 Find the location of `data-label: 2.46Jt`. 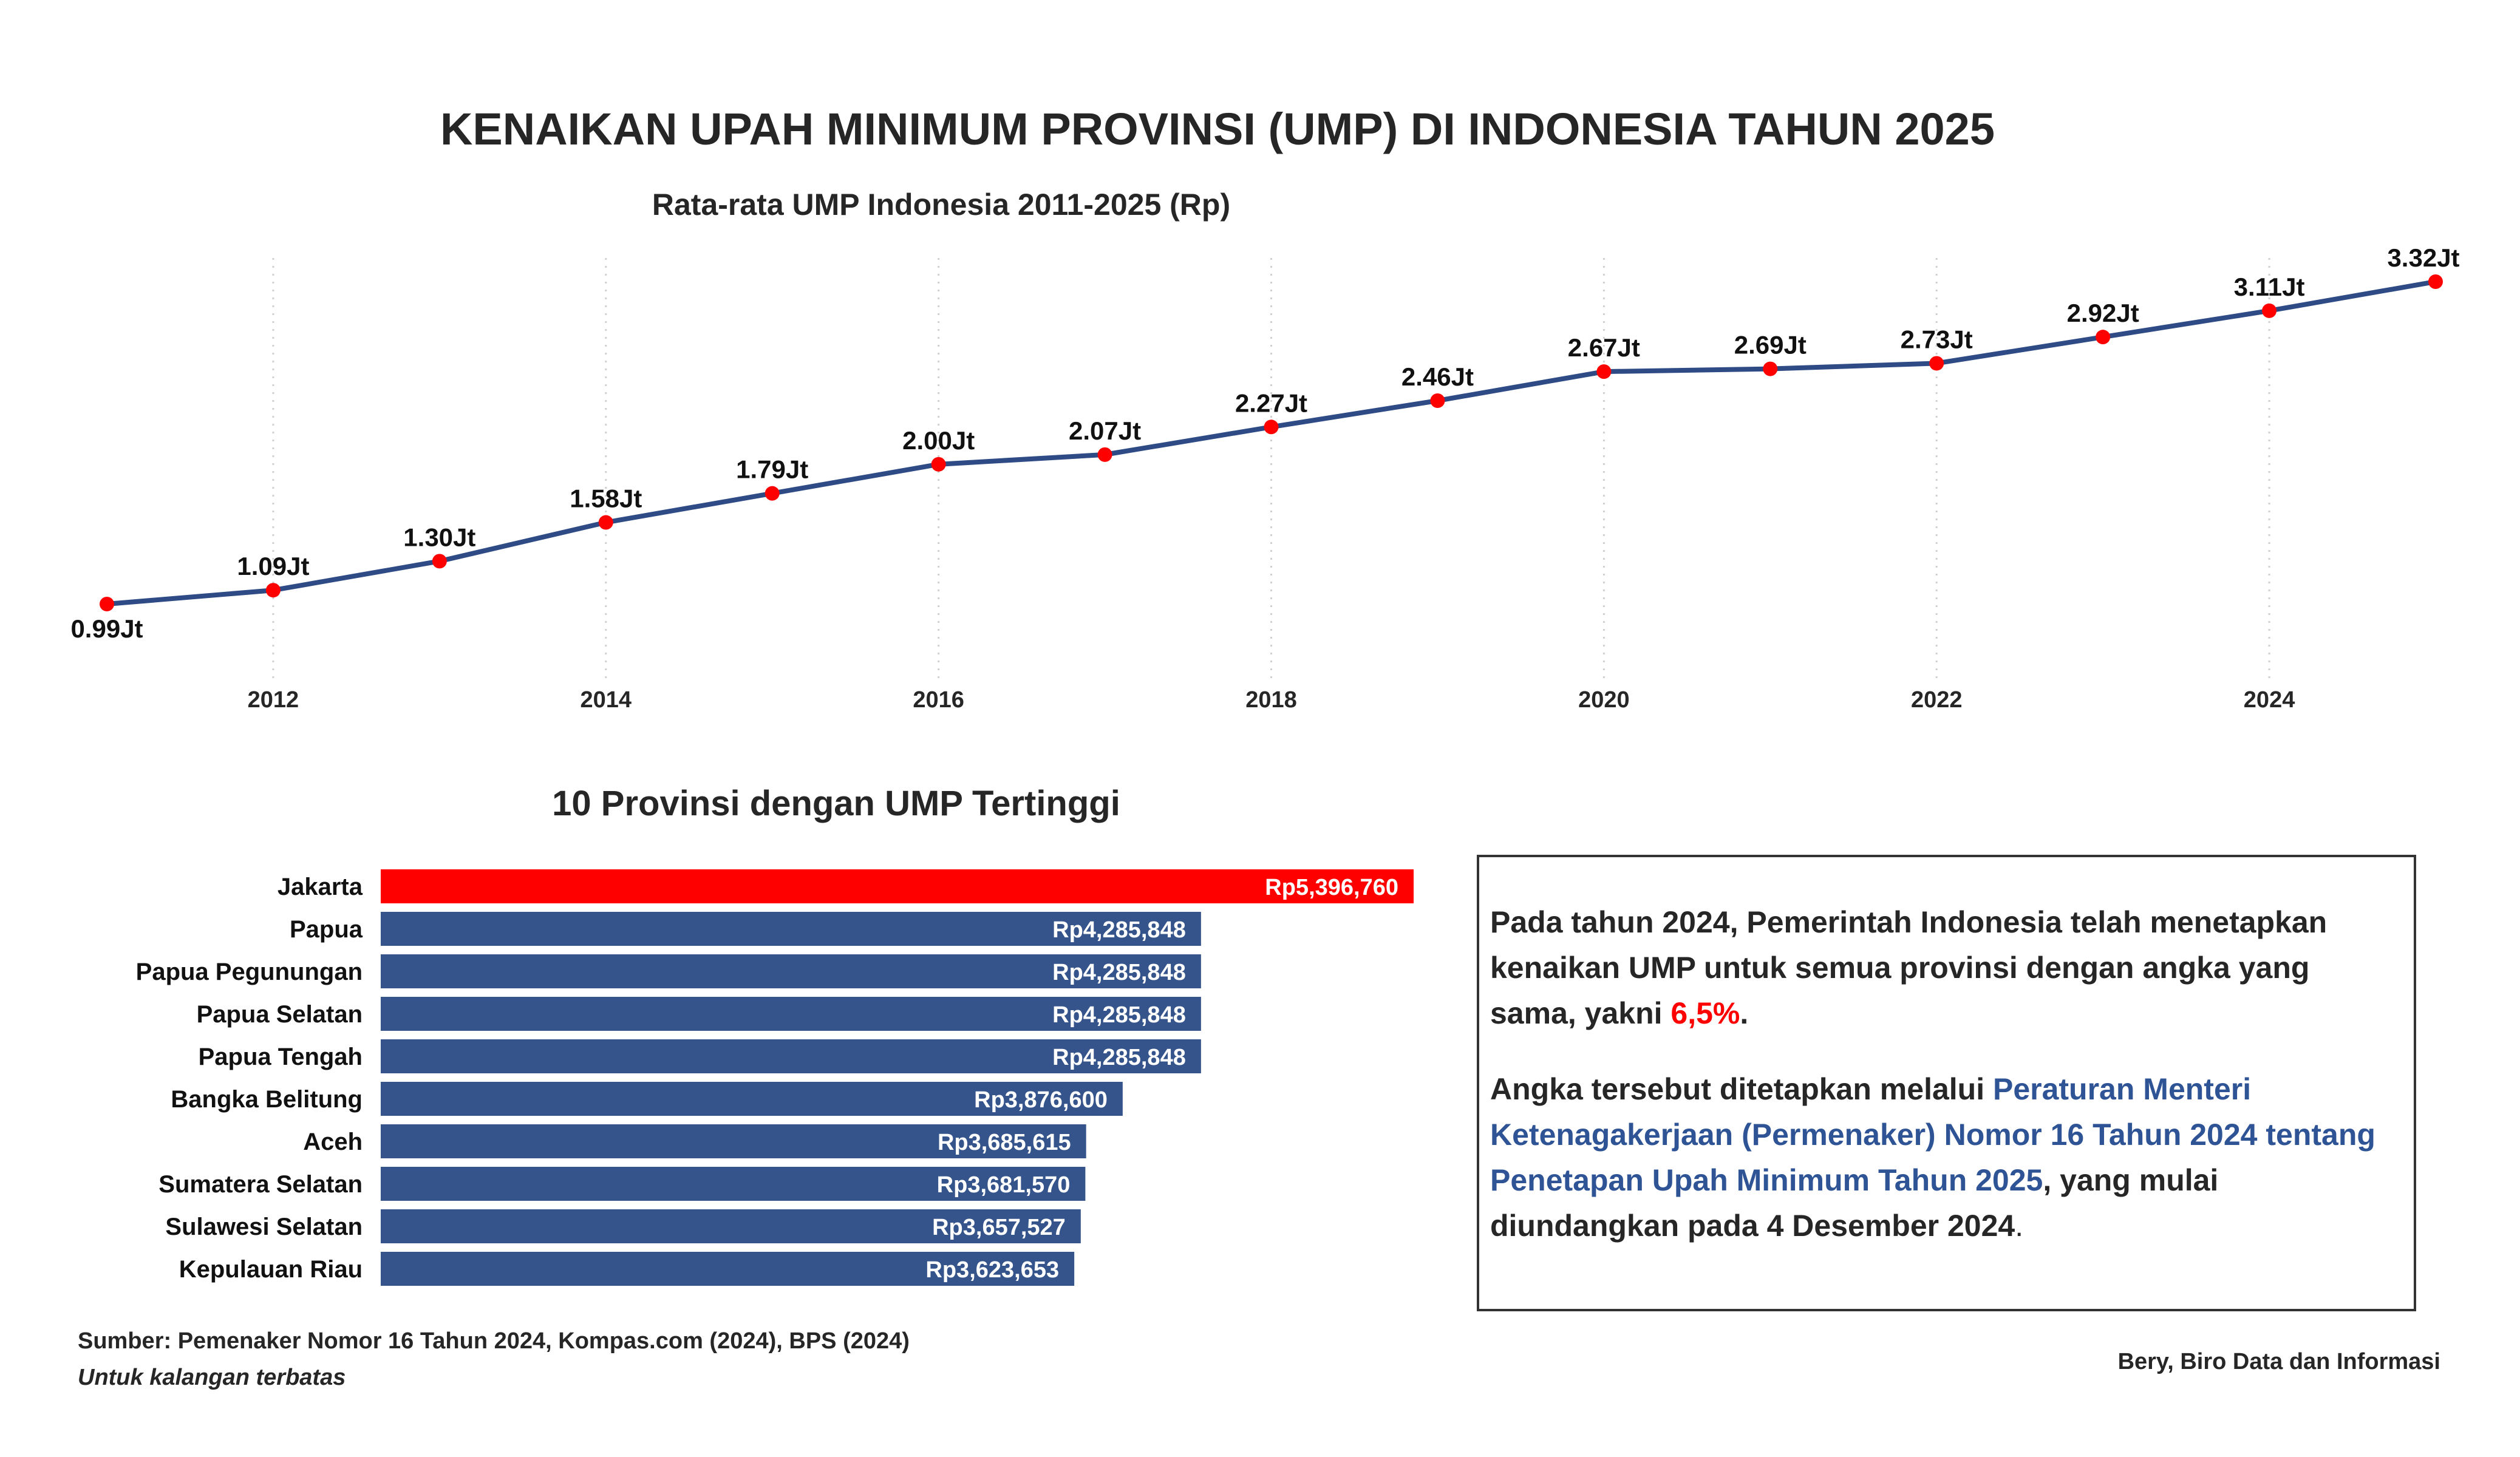

data-label: 2.46Jt is located at coordinates (1437, 376).